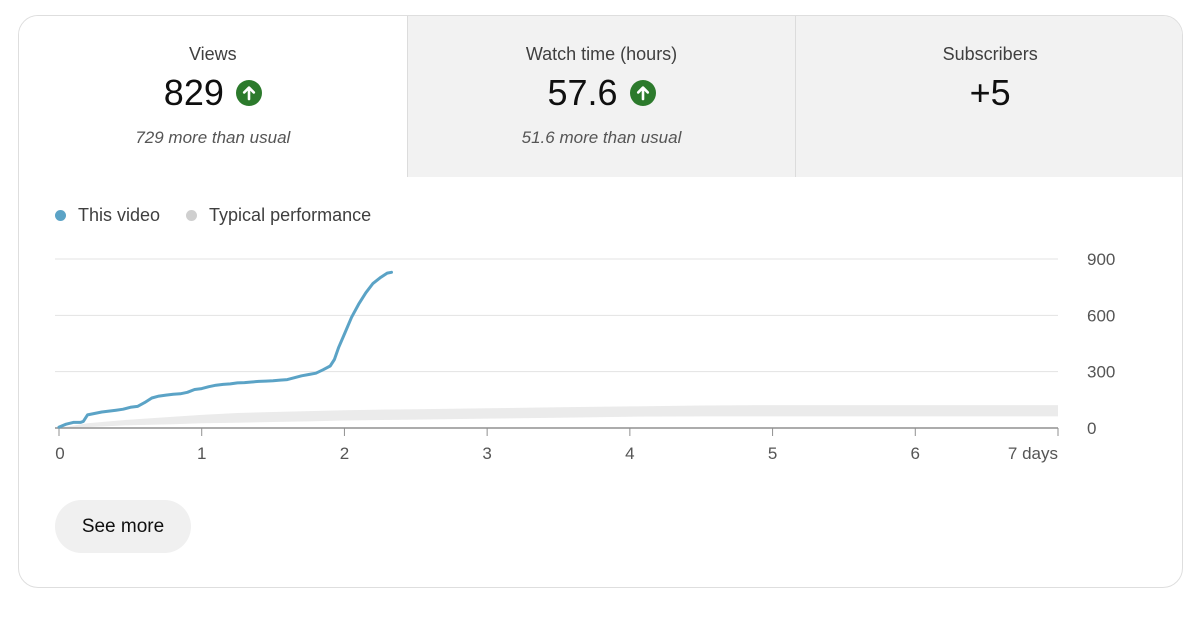 This screenshot has width=1200, height=624. I want to click on metric-value: +5, so click(990, 92).